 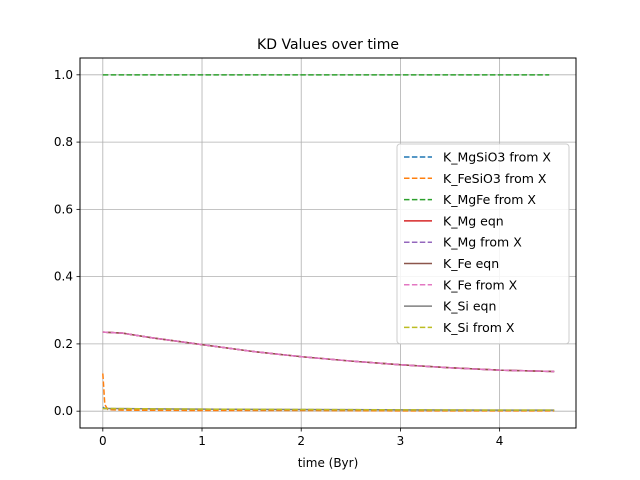 I want to click on x-tick-label: 3, so click(x=401, y=441).